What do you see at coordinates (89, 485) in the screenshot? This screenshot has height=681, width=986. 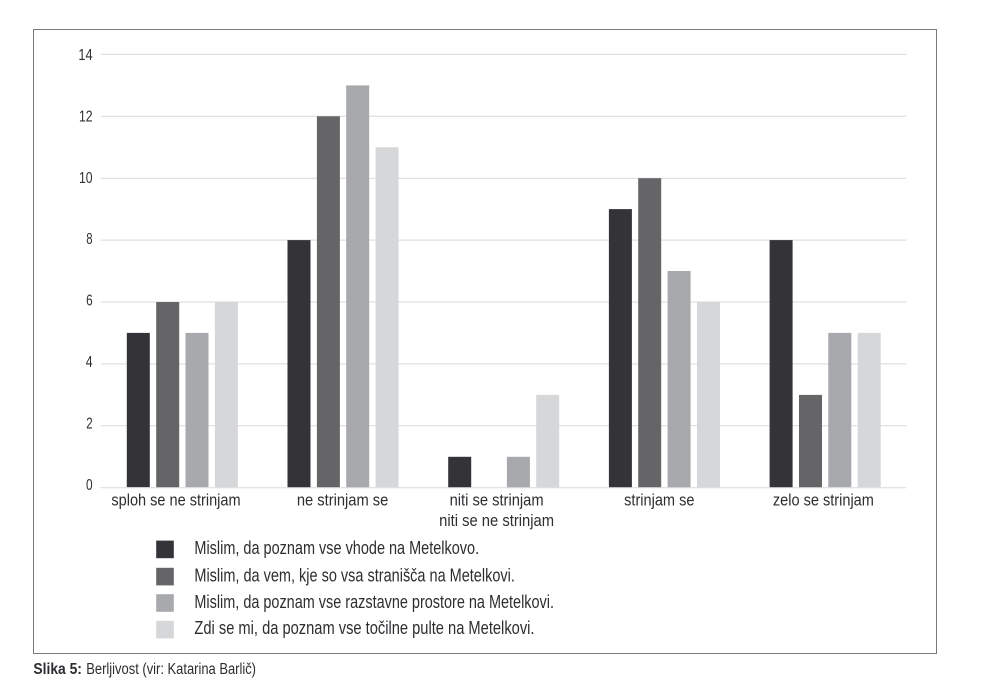 I see `svg-text: 0` at bounding box center [89, 485].